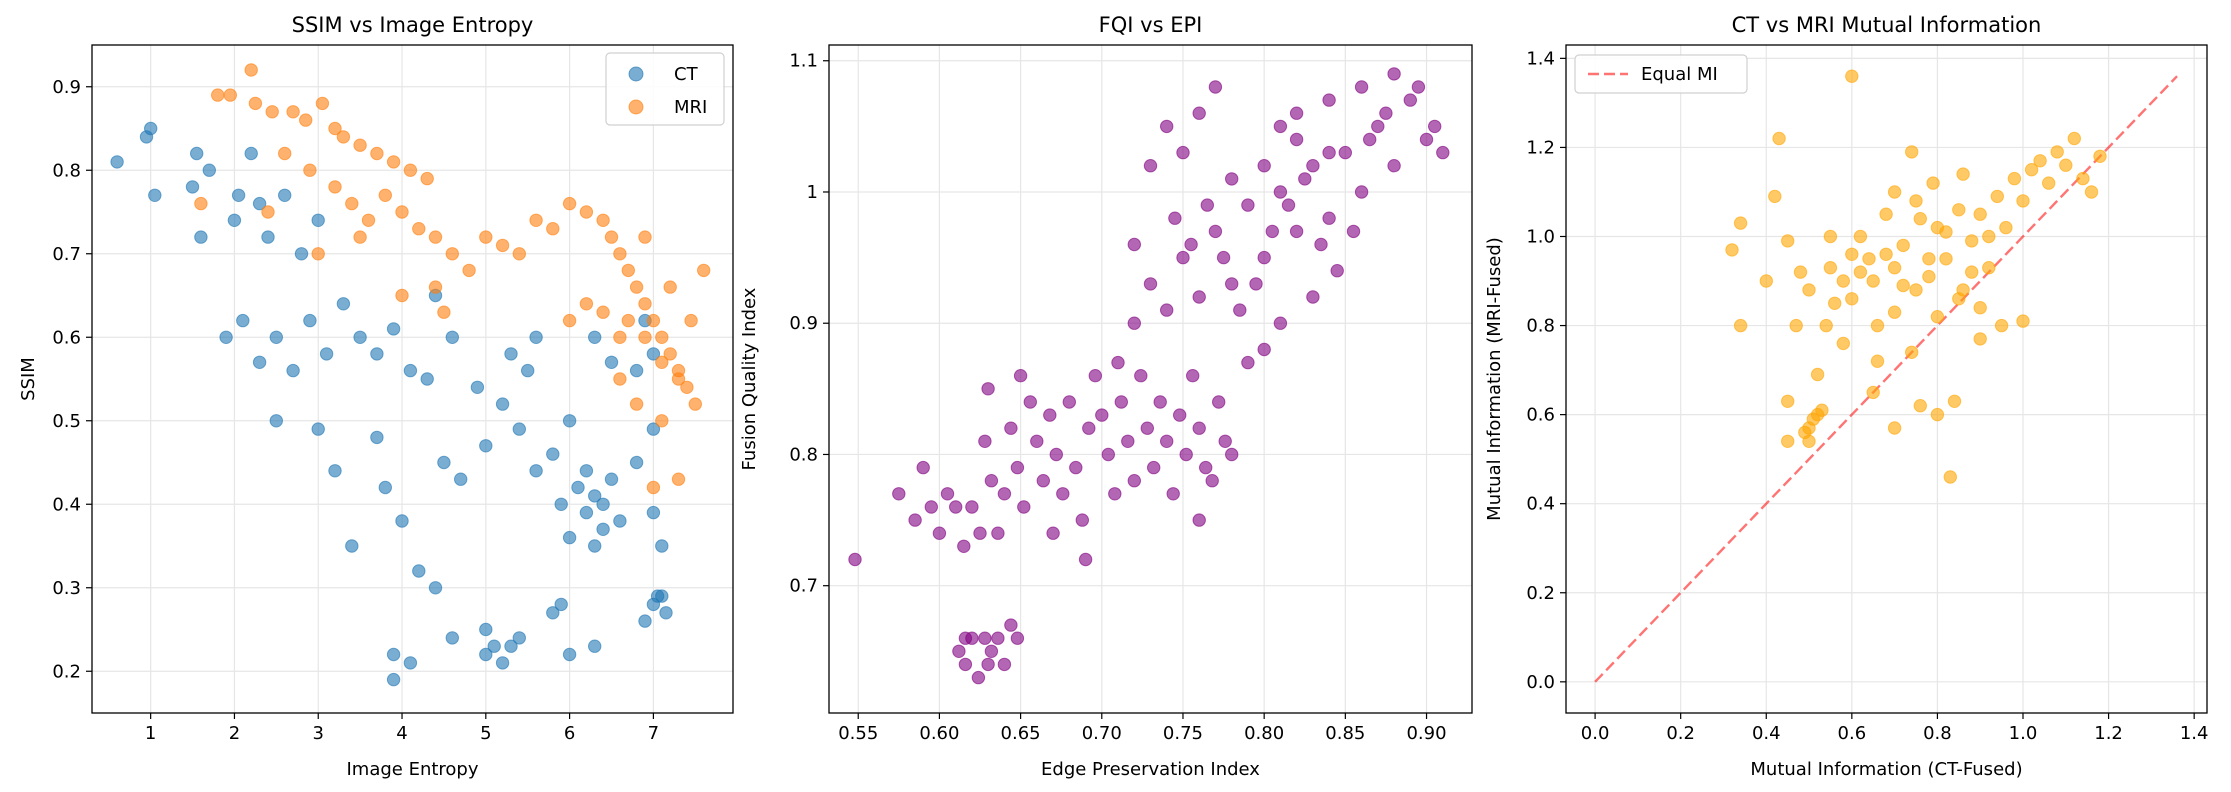  What do you see at coordinates (66, 254) in the screenshot?
I see `y-tick-label: 0.7` at bounding box center [66, 254].